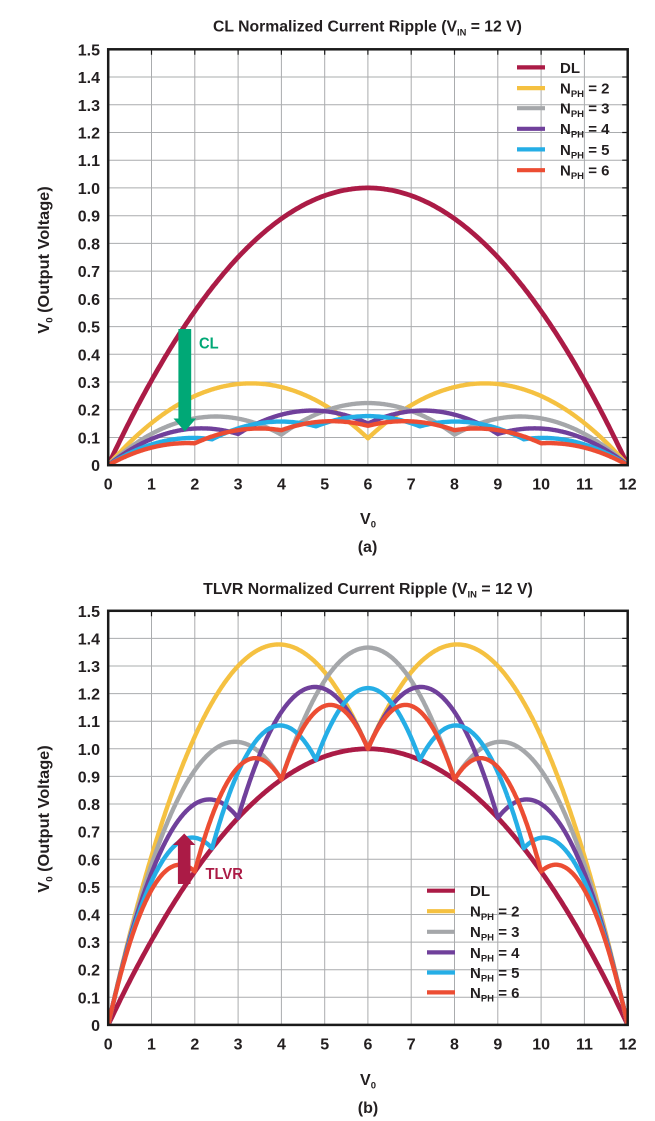  I want to click on svg-text: CL, so click(209, 344).